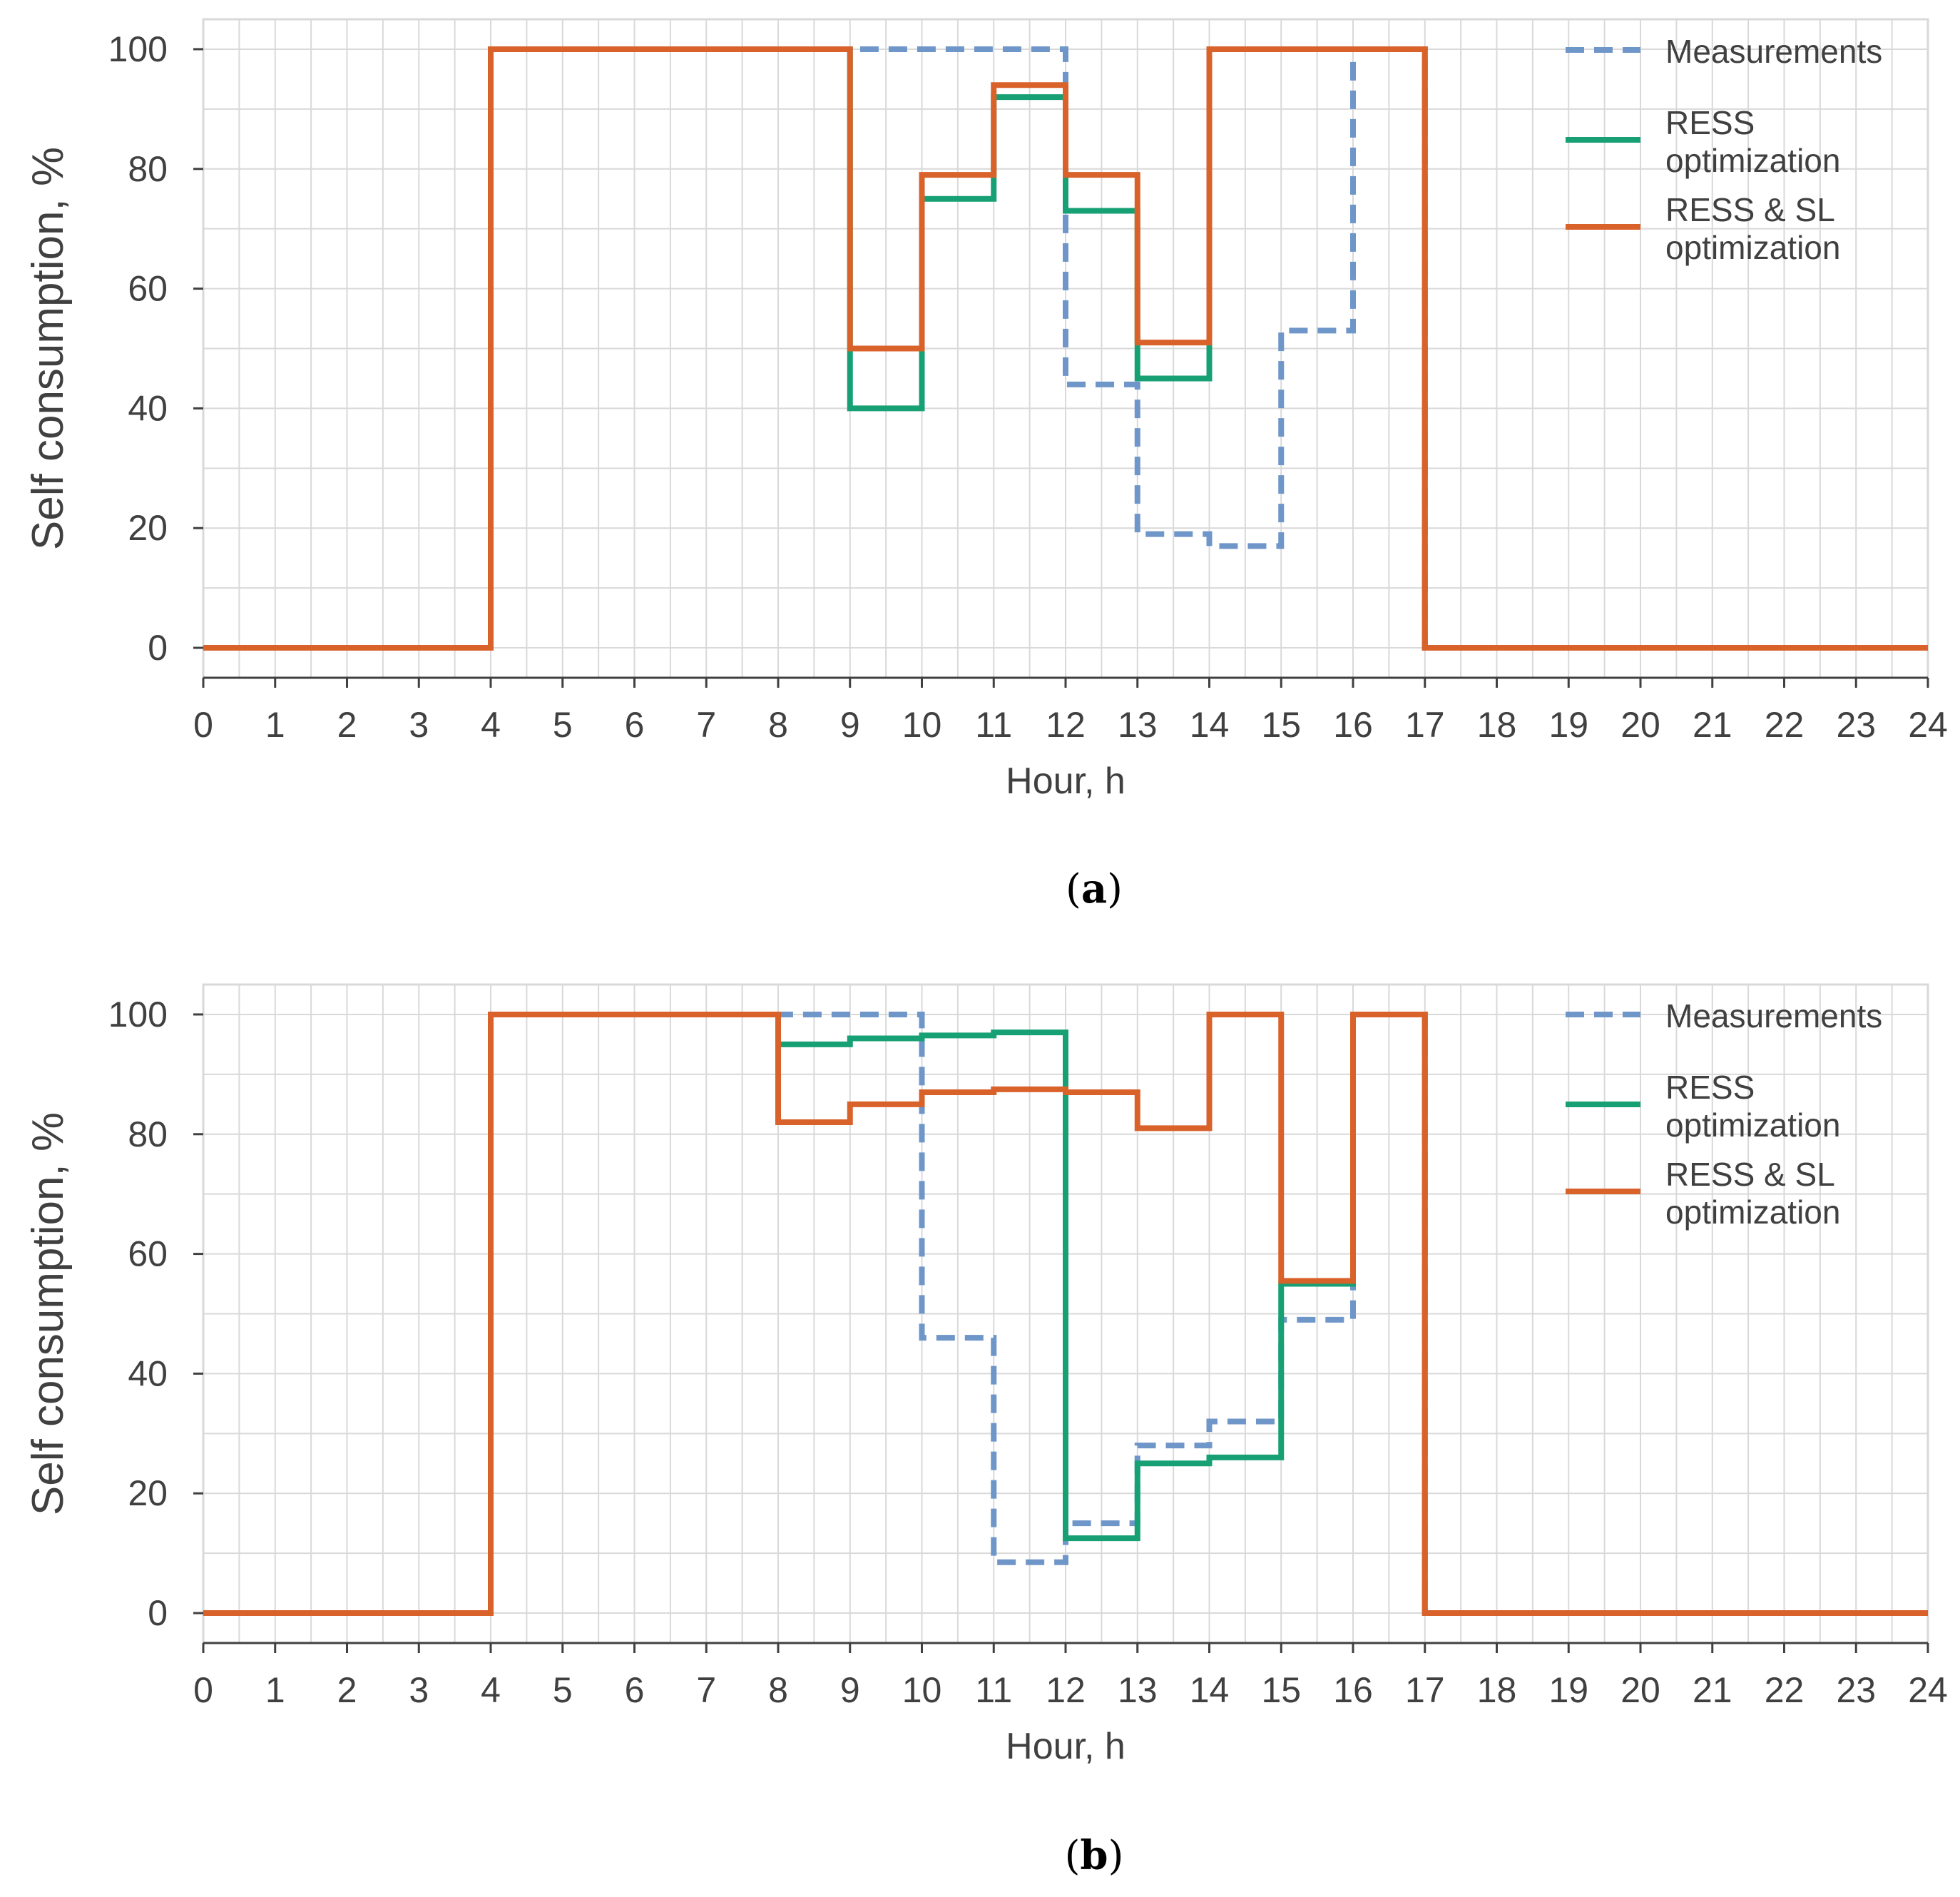 The height and width of the screenshot is (1897, 1960). What do you see at coordinates (1210, 1690) in the screenshot?
I see `x-tick-label: 14` at bounding box center [1210, 1690].